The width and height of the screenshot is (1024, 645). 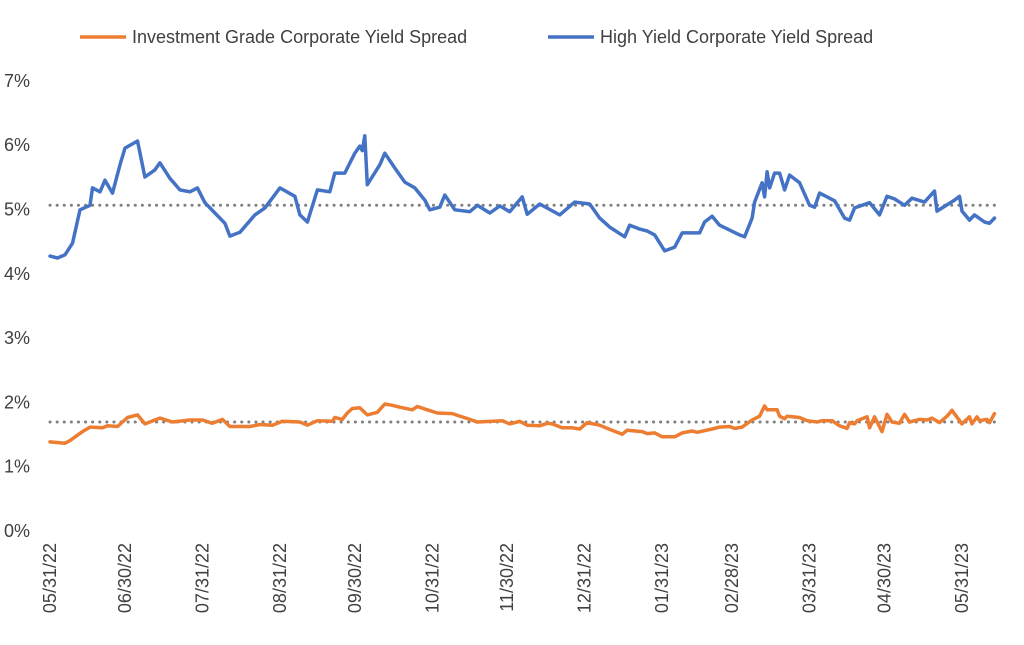 I want to click on y-axis: 0% 1% 2% 3% 4% 5% 6% 7%, so click(x=17, y=306).